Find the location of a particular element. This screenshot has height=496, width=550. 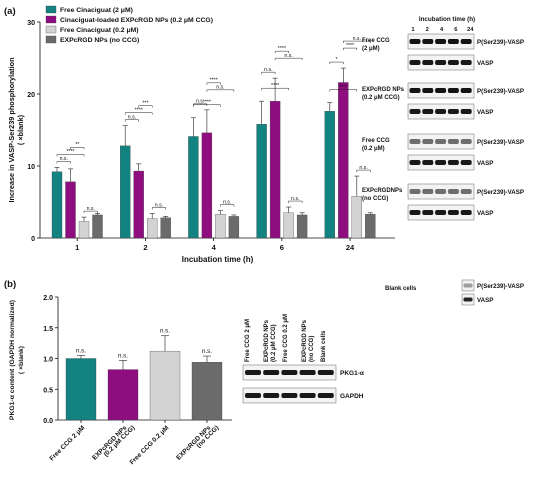

y-tick-label: 30 is located at coordinates (31, 23).